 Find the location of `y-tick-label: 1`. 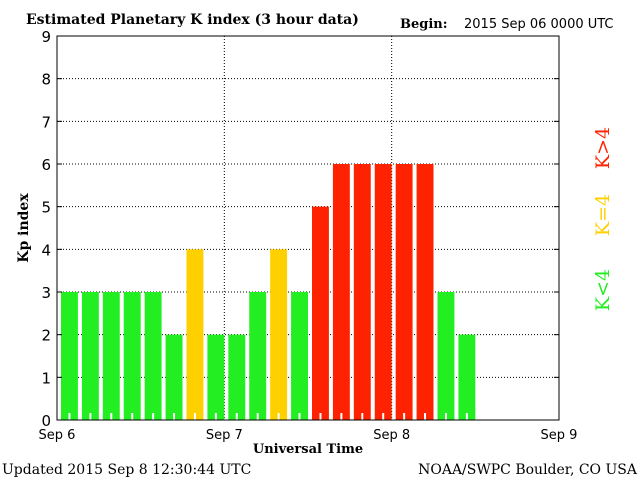

y-tick-label: 1 is located at coordinates (46, 378).